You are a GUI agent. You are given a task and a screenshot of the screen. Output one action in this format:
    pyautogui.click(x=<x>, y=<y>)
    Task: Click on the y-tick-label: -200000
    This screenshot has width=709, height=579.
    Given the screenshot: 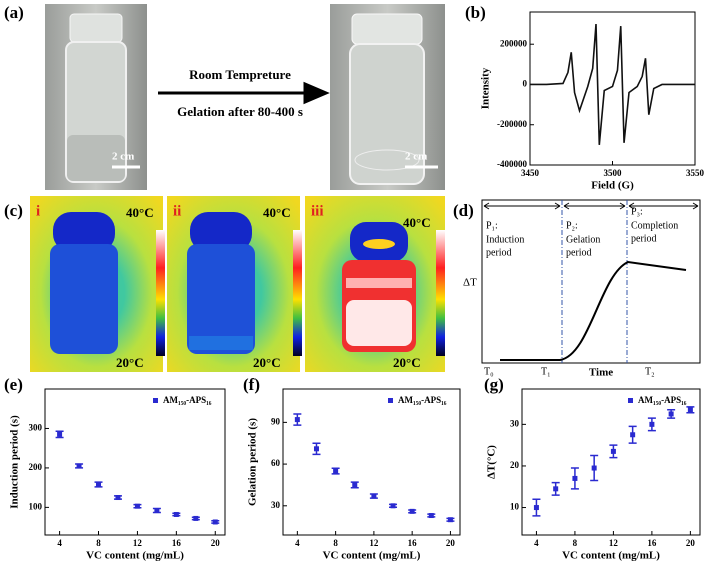 What is the action you would take?
    pyautogui.click(x=512, y=124)
    